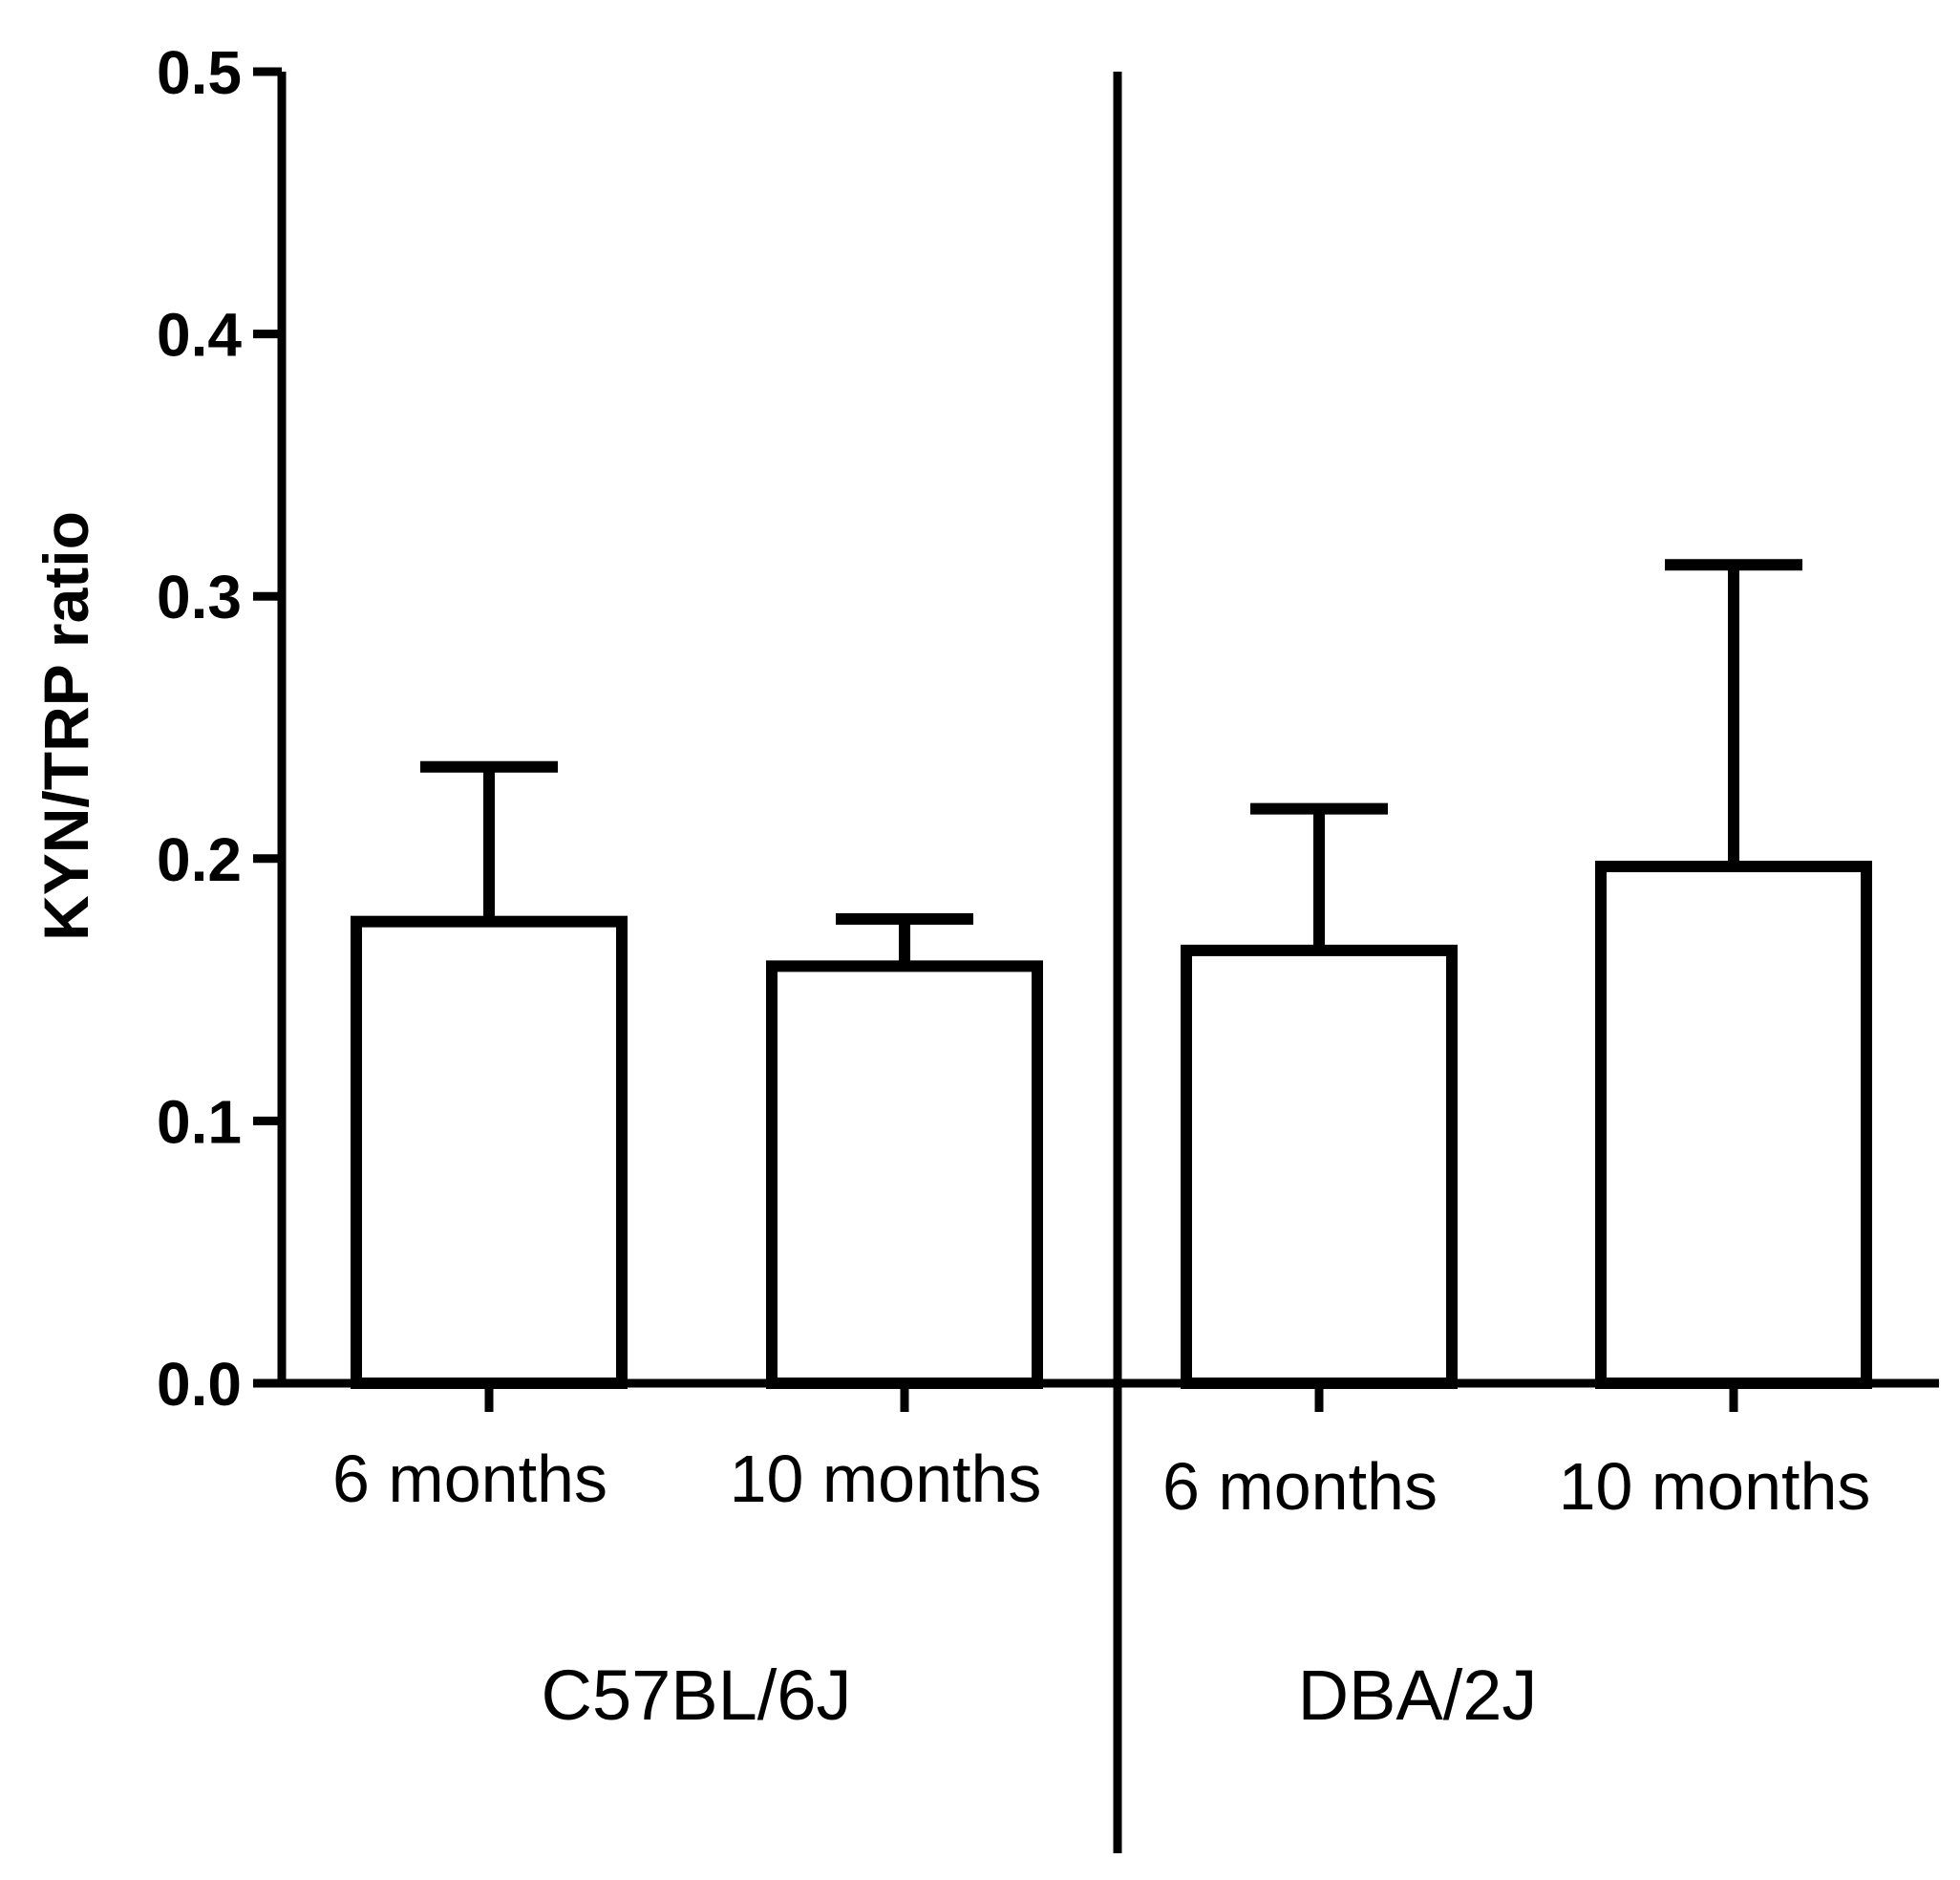 This screenshot has height=1880, width=1960. Describe the element at coordinates (1418, 1695) in the screenshot. I see `group-label: DBA/2J` at that location.